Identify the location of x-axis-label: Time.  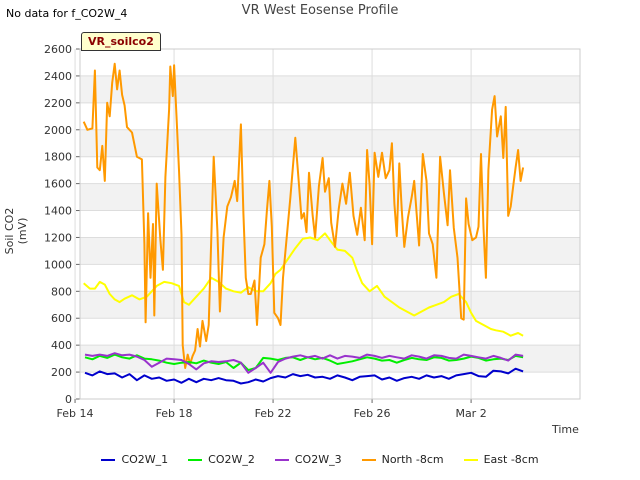
(565, 429).